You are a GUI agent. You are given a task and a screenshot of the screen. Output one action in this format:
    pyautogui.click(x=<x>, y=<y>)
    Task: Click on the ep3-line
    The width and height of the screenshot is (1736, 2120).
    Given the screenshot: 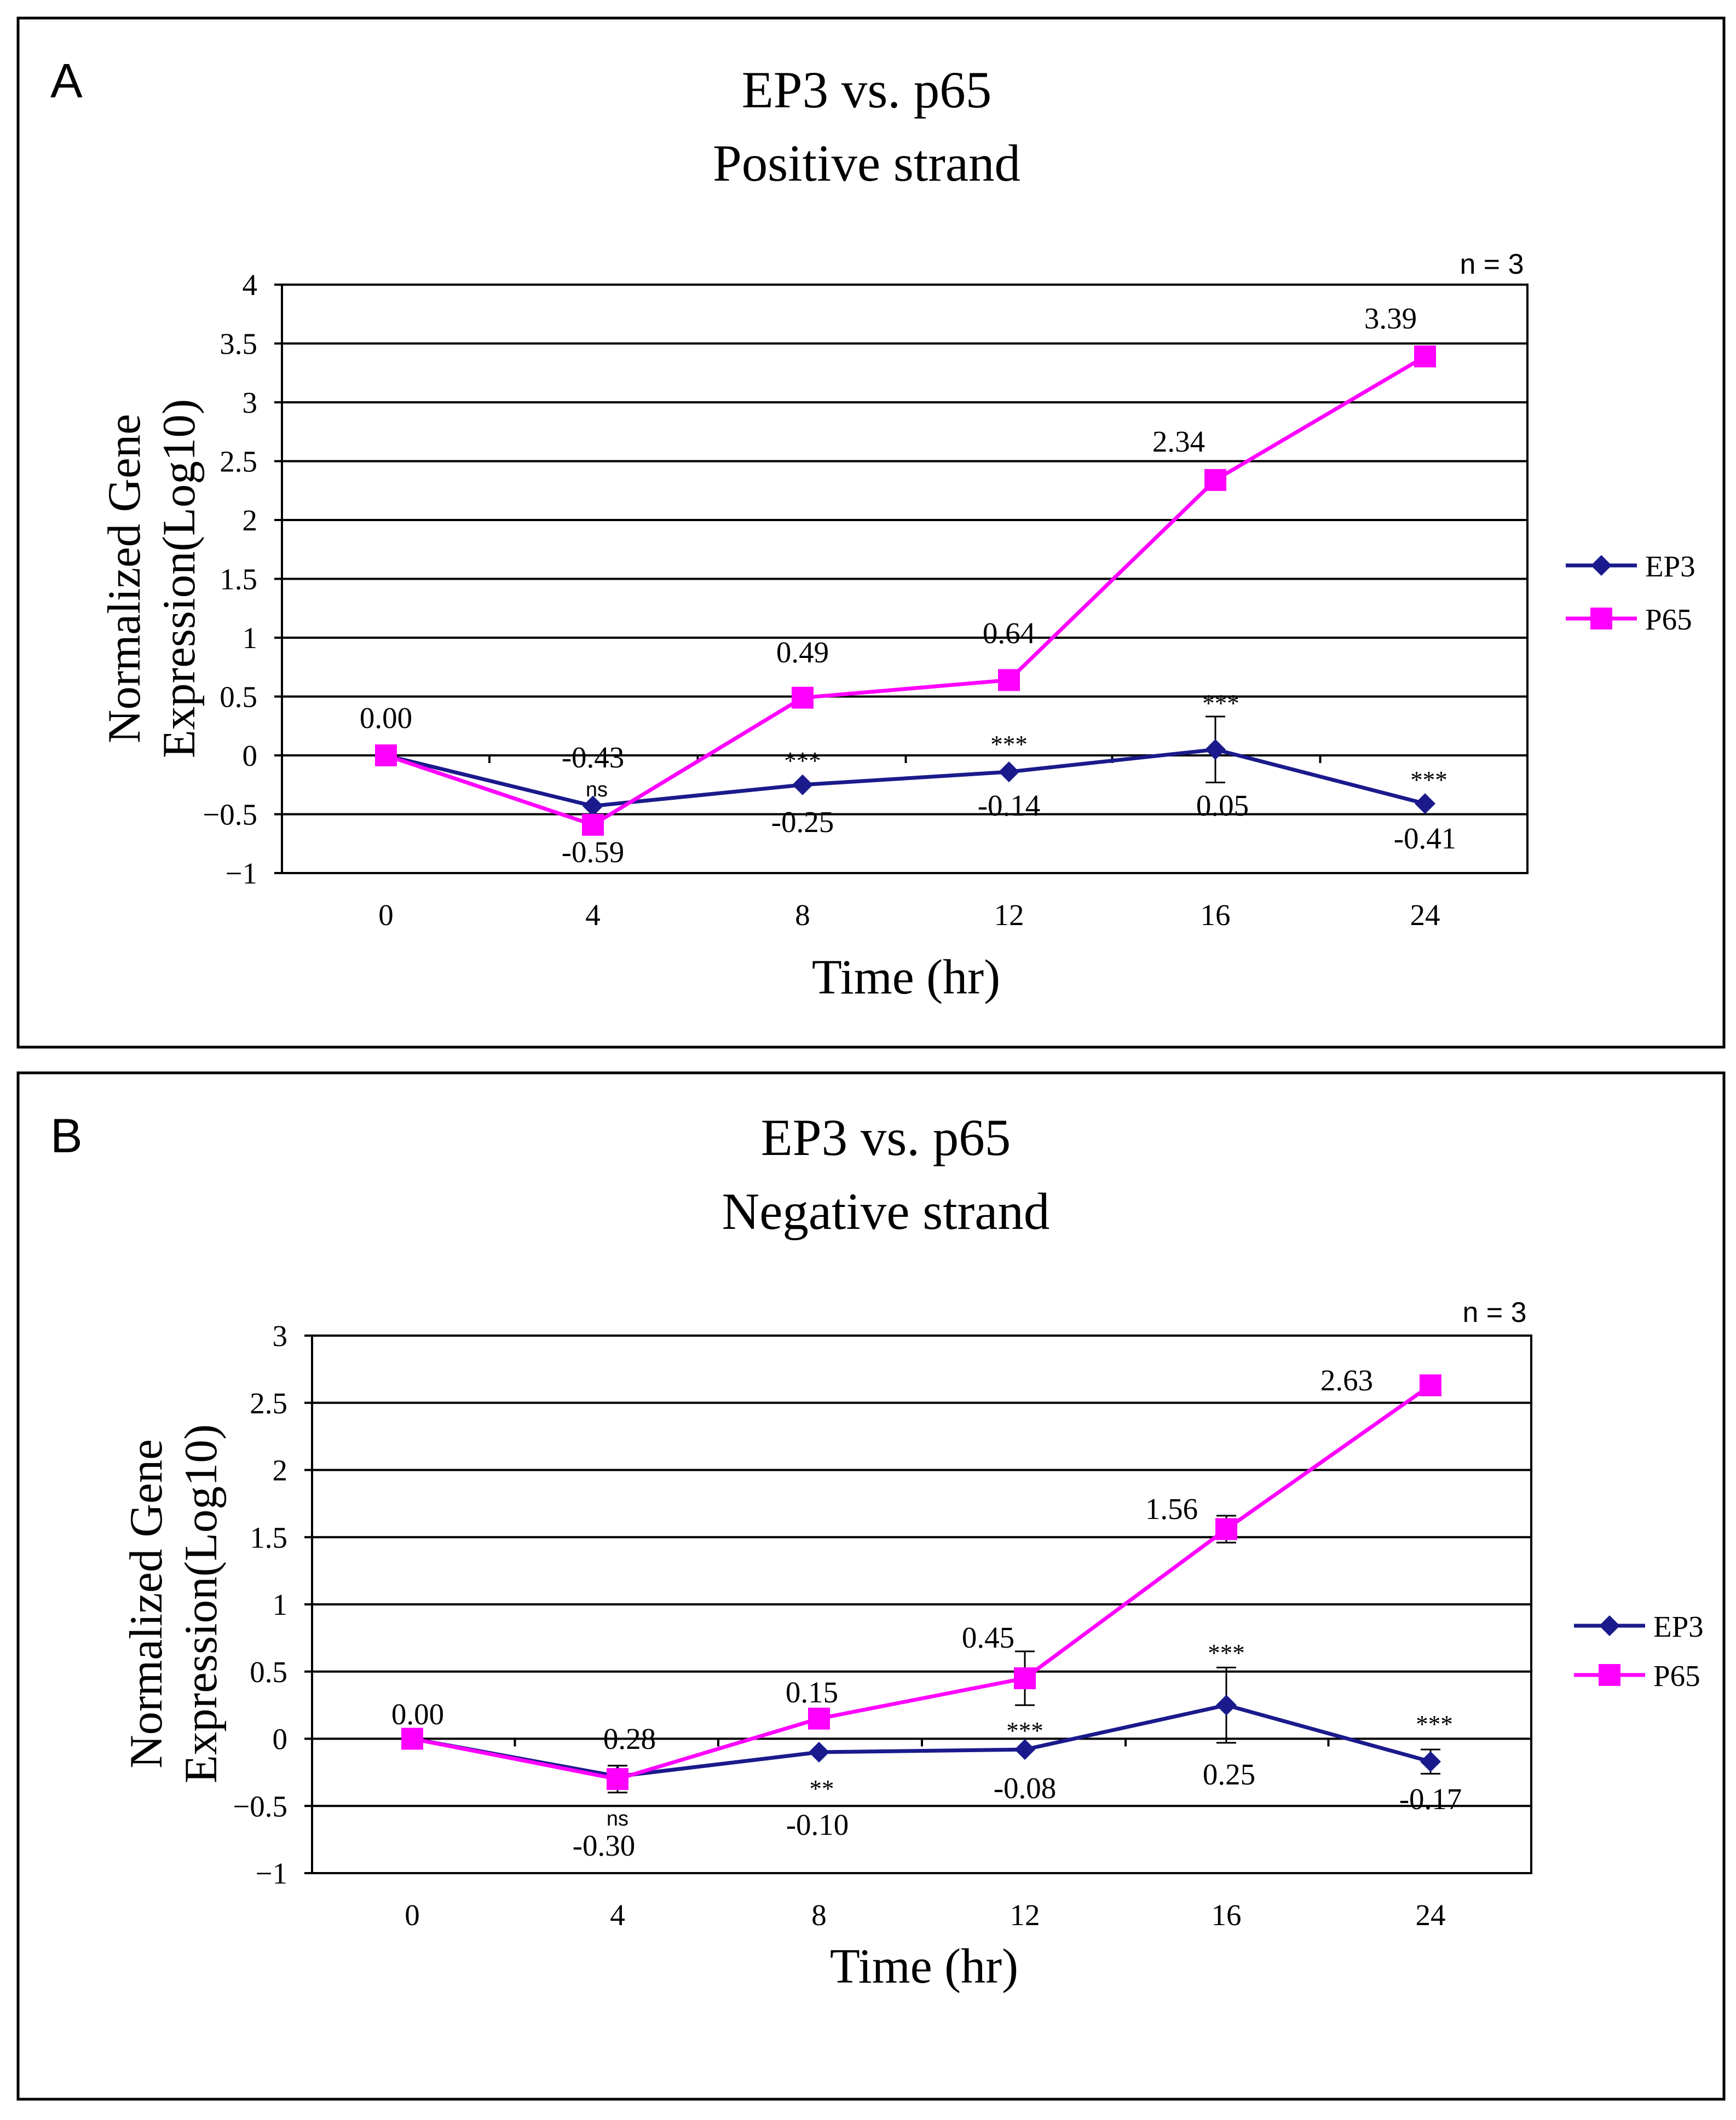 What is the action you would take?
    pyautogui.click(x=906, y=777)
    